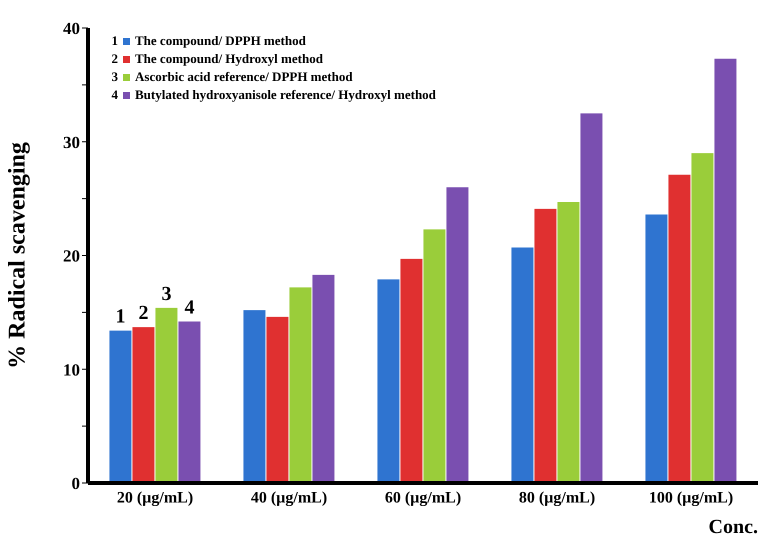  Describe the element at coordinates (120, 317) in the screenshot. I see `annotation: 1` at that location.